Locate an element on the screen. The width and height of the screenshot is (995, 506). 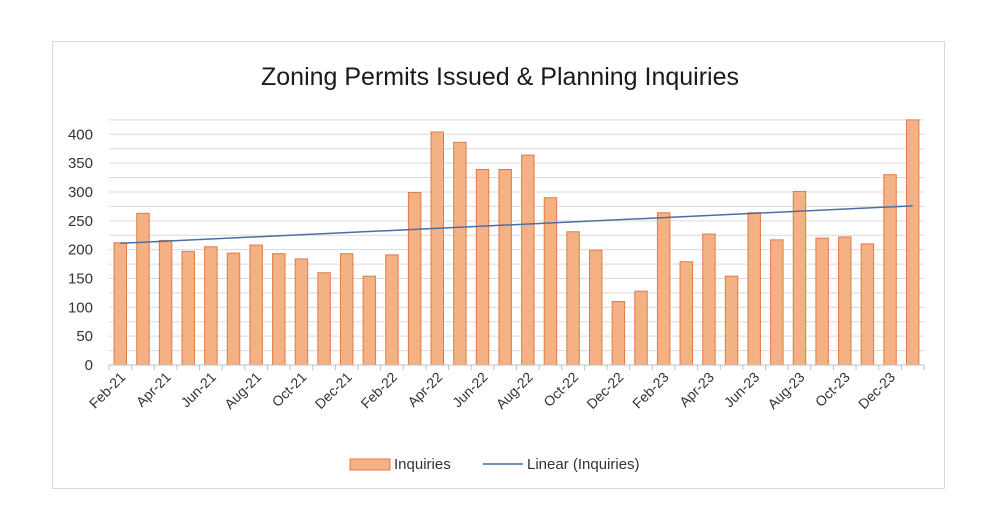
legend-label-trendline: Linear (Inquiries) is located at coordinates (583, 464).